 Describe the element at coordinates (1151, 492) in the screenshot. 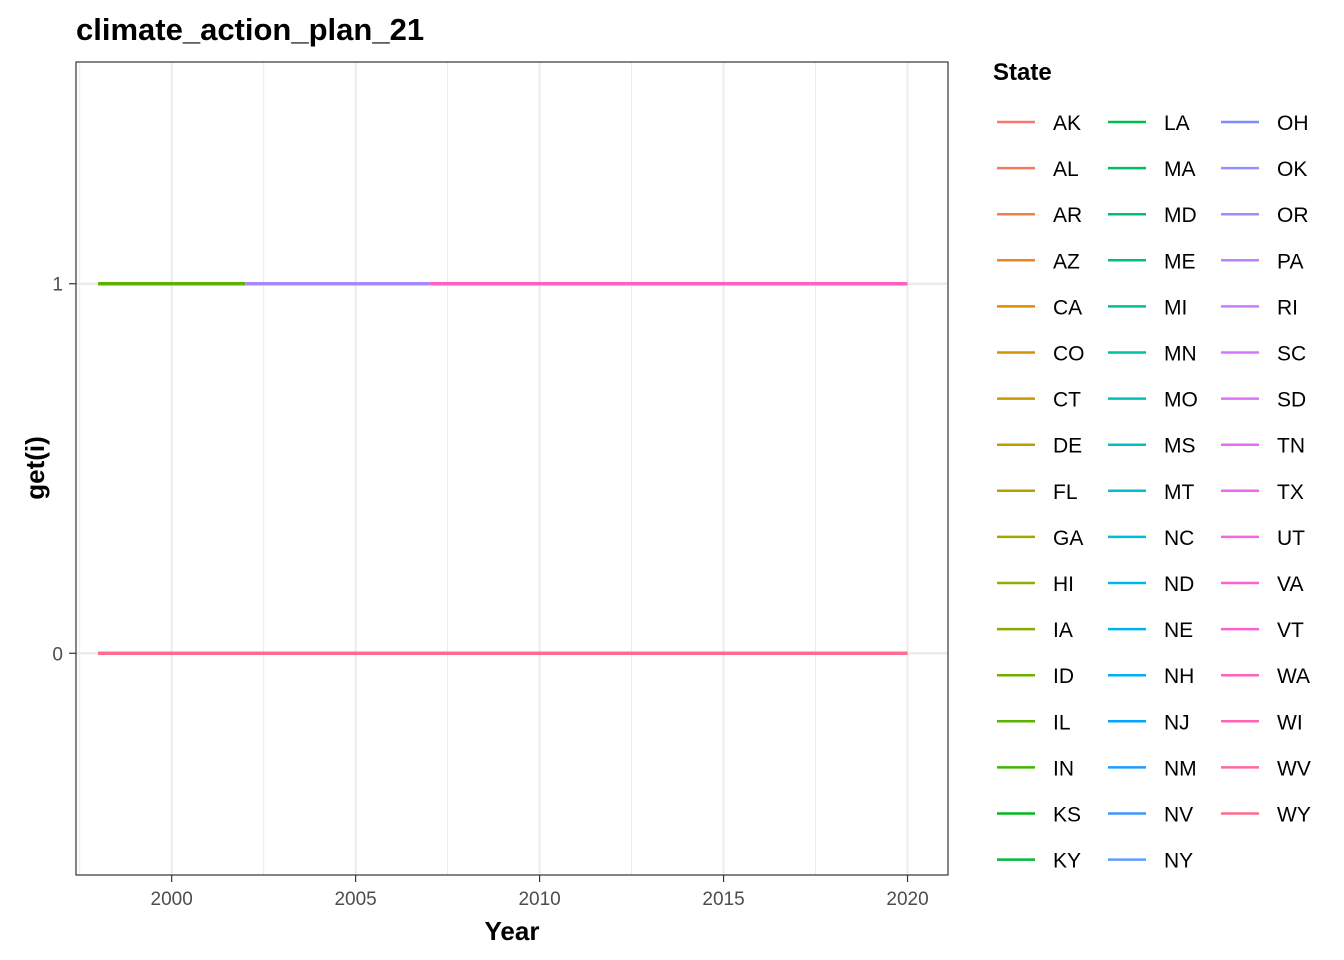

I see `legend-item-mt: MT` at that location.